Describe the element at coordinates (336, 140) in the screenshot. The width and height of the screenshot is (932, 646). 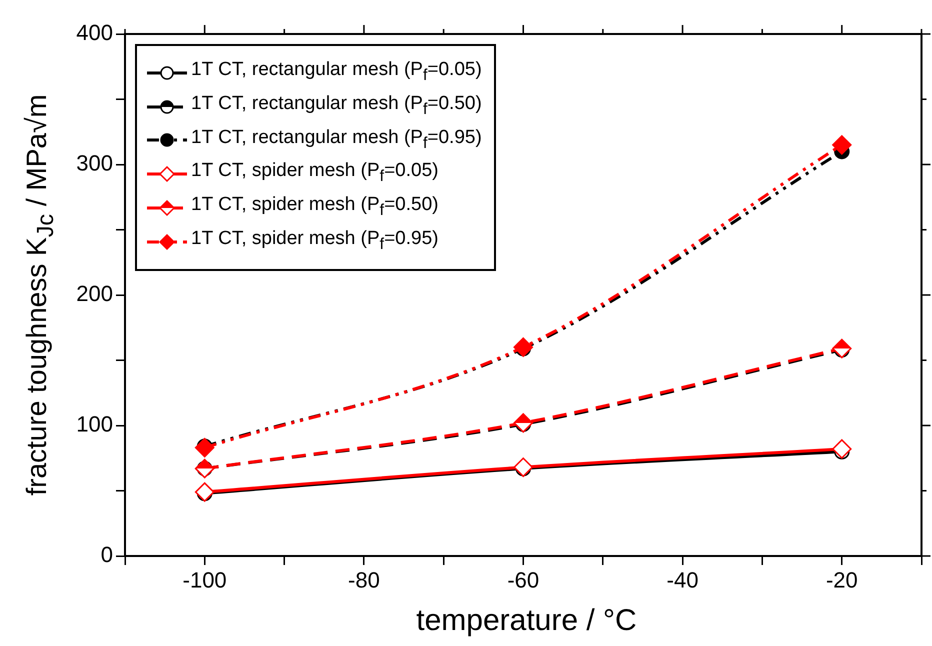
I see `legend-label: 1T CT, rectangular mesh (P$_{f}$=0.95)` at that location.